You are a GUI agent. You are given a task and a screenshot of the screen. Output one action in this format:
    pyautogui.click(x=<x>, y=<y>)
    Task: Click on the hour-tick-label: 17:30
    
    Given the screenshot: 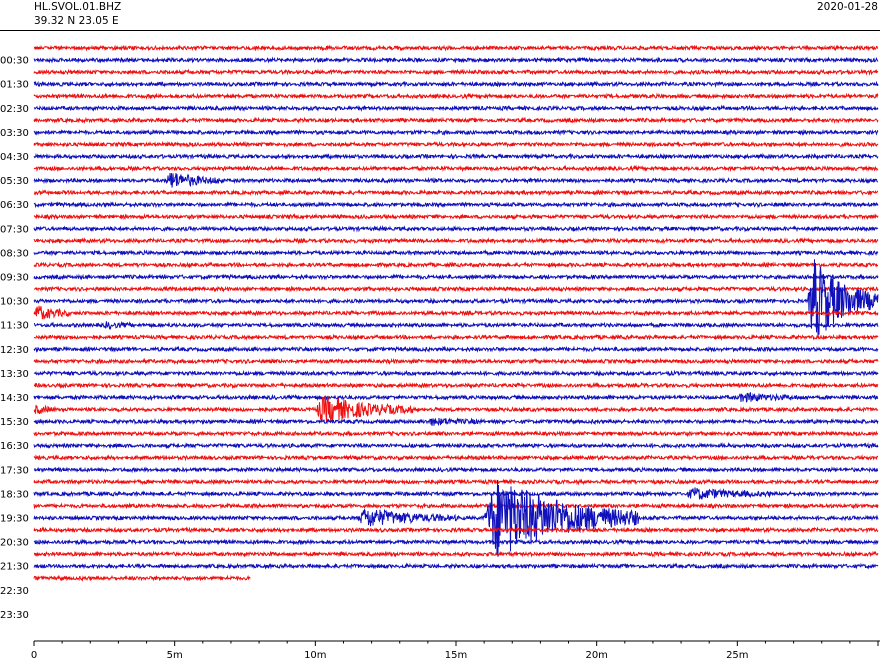 What is the action you would take?
    pyautogui.click(x=14, y=470)
    